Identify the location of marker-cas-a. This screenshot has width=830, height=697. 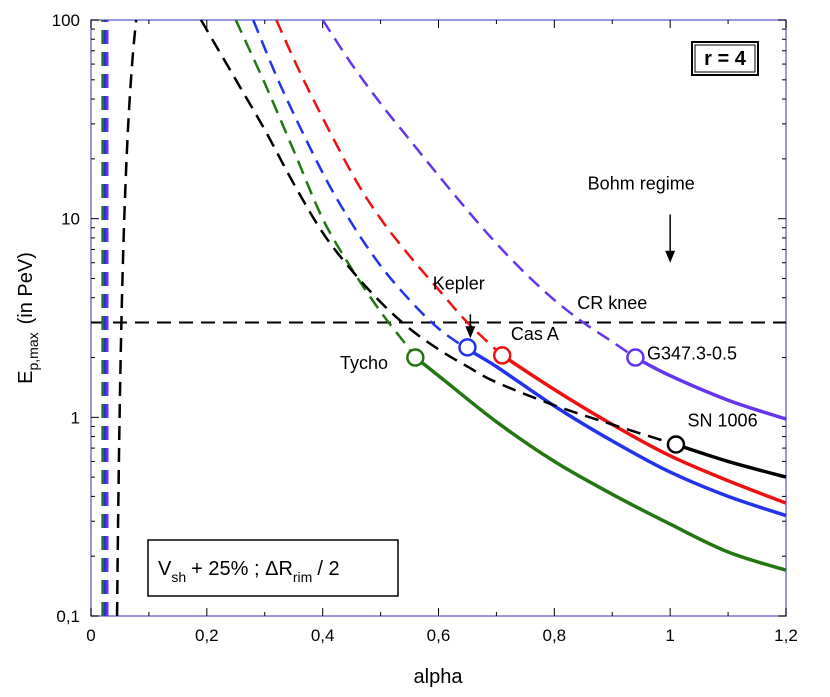
(502, 355).